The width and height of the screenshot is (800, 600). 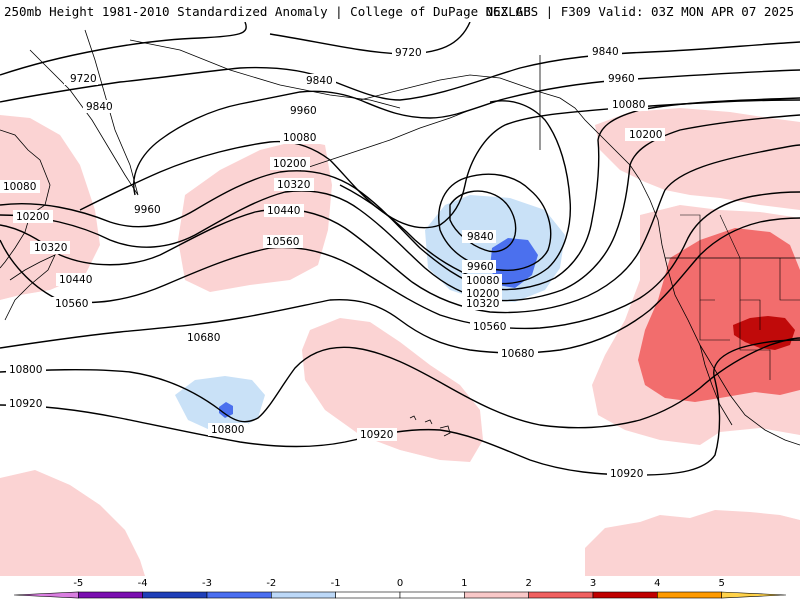 What do you see at coordinates (143, 583) in the screenshot?
I see `colorbar-tick-label: -4` at bounding box center [143, 583].